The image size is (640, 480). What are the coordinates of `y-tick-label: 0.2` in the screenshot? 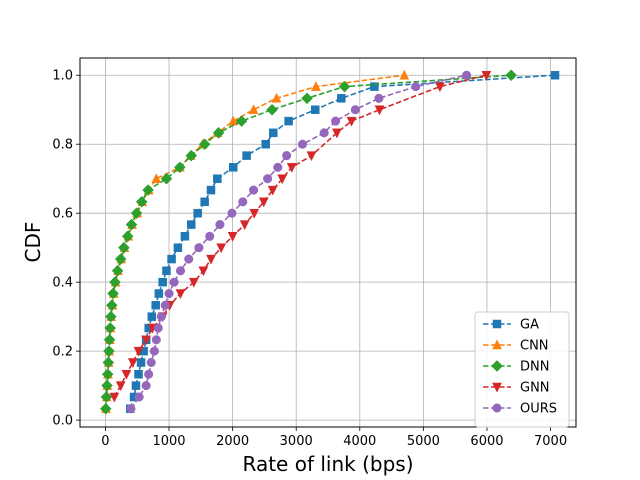 It's located at (62, 352).